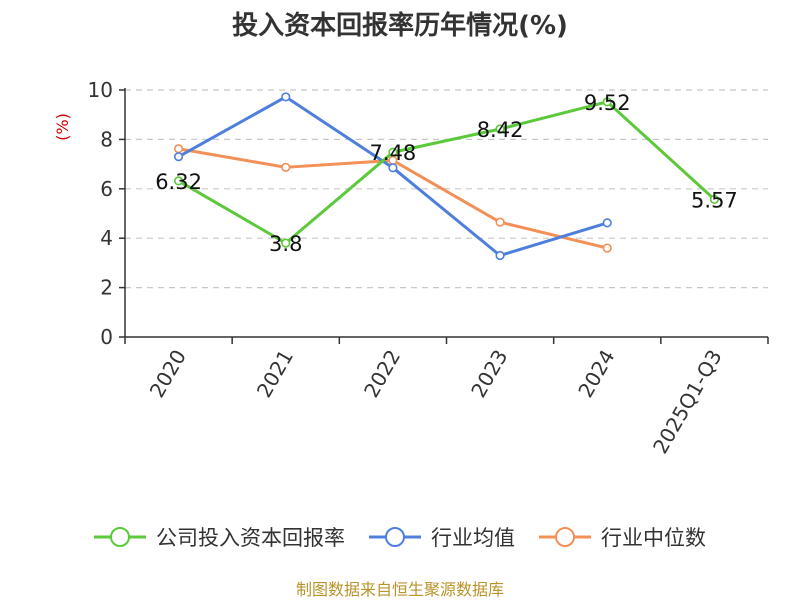  I want to click on x-tick-label: 2024, so click(596, 374).